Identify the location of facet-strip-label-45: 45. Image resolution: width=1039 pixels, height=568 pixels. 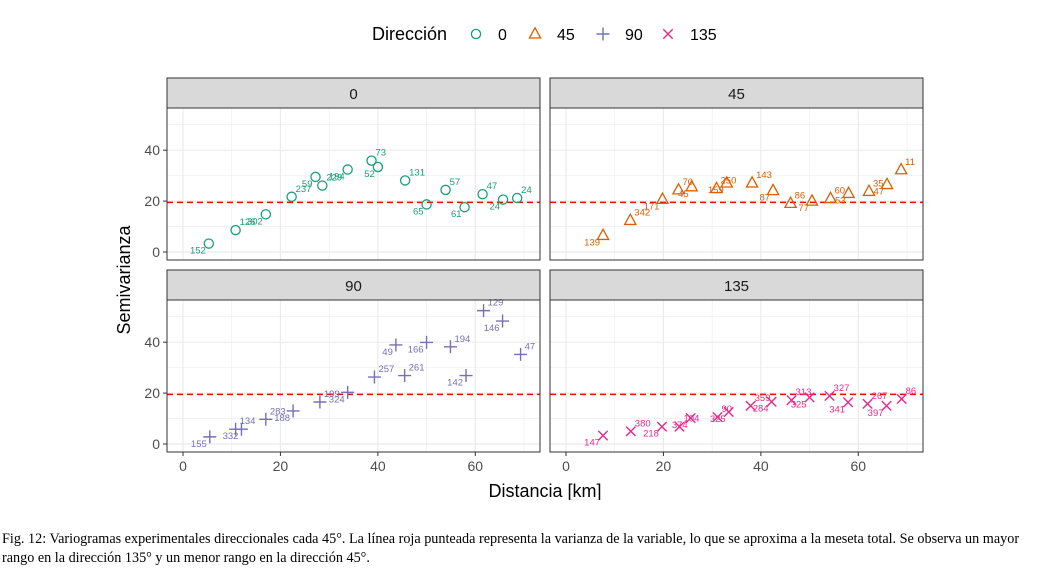
(736, 94).